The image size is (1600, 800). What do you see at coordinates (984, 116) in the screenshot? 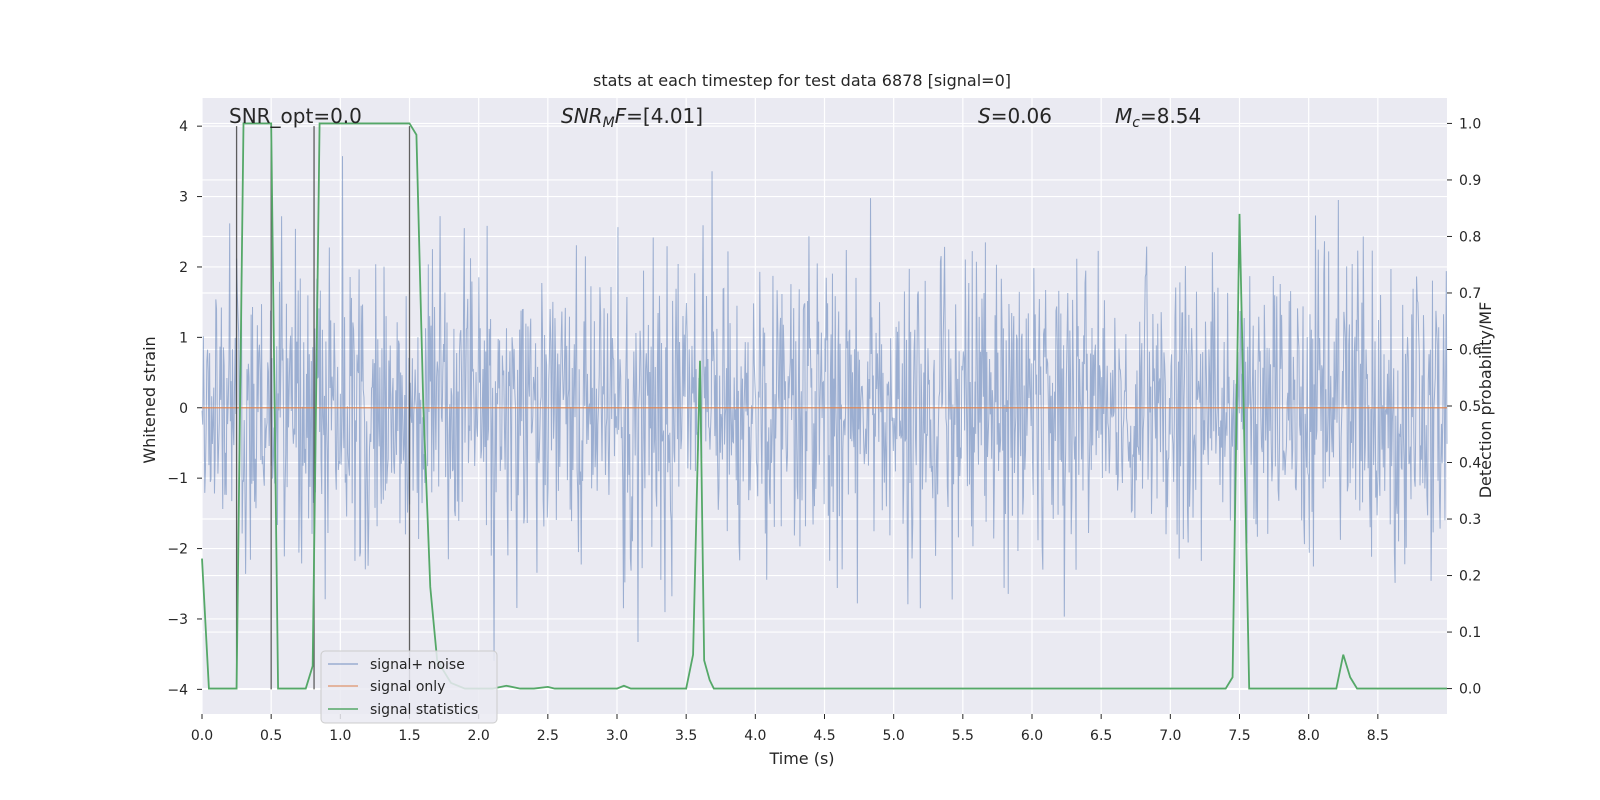
I see `s-symbol: S` at bounding box center [984, 116].